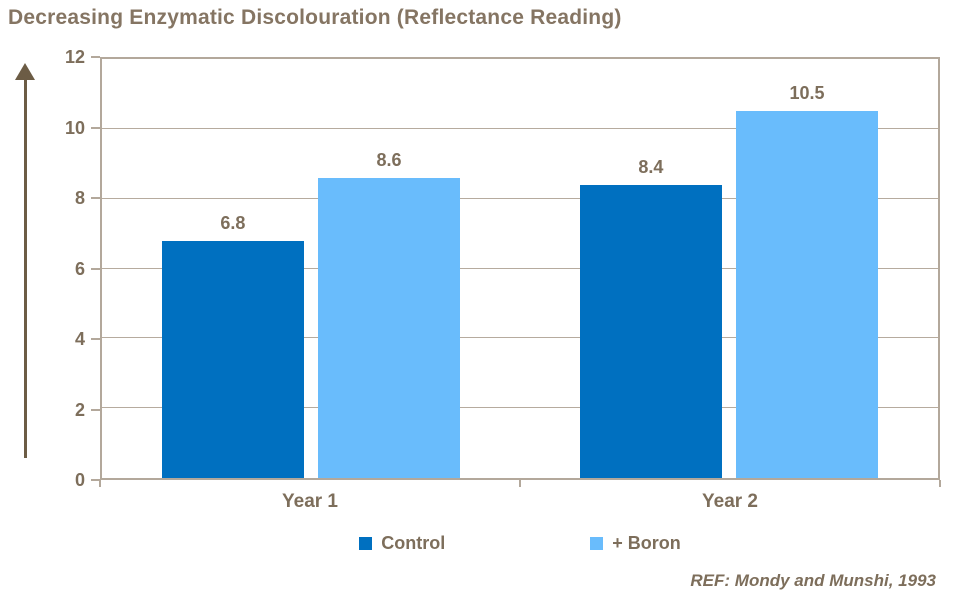  What do you see at coordinates (813, 580) in the screenshot?
I see `reference-text: REF: Mondy and Munshi, 1993` at bounding box center [813, 580].